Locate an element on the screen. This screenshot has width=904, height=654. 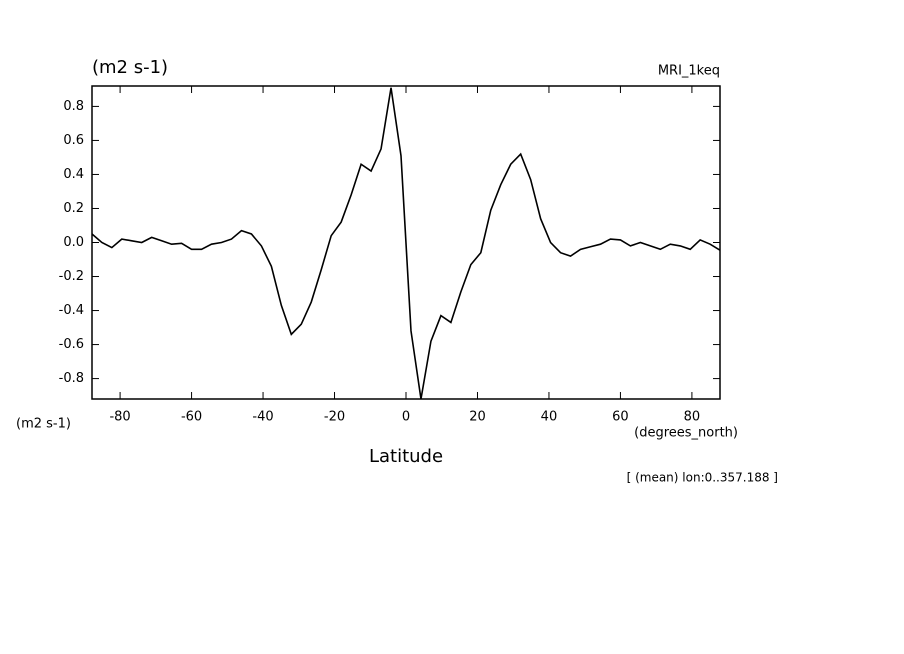
annotation: [ (mean) lon:0..357.188 ] is located at coordinates (702, 478).